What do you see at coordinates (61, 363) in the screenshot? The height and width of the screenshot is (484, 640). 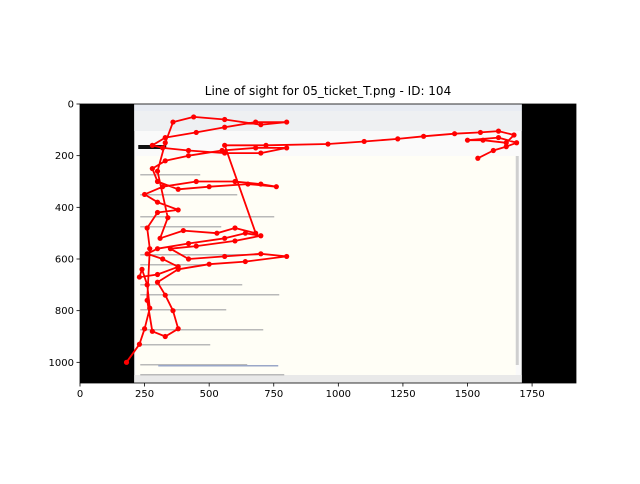 I see `y-tick-label: 1000` at bounding box center [61, 363].